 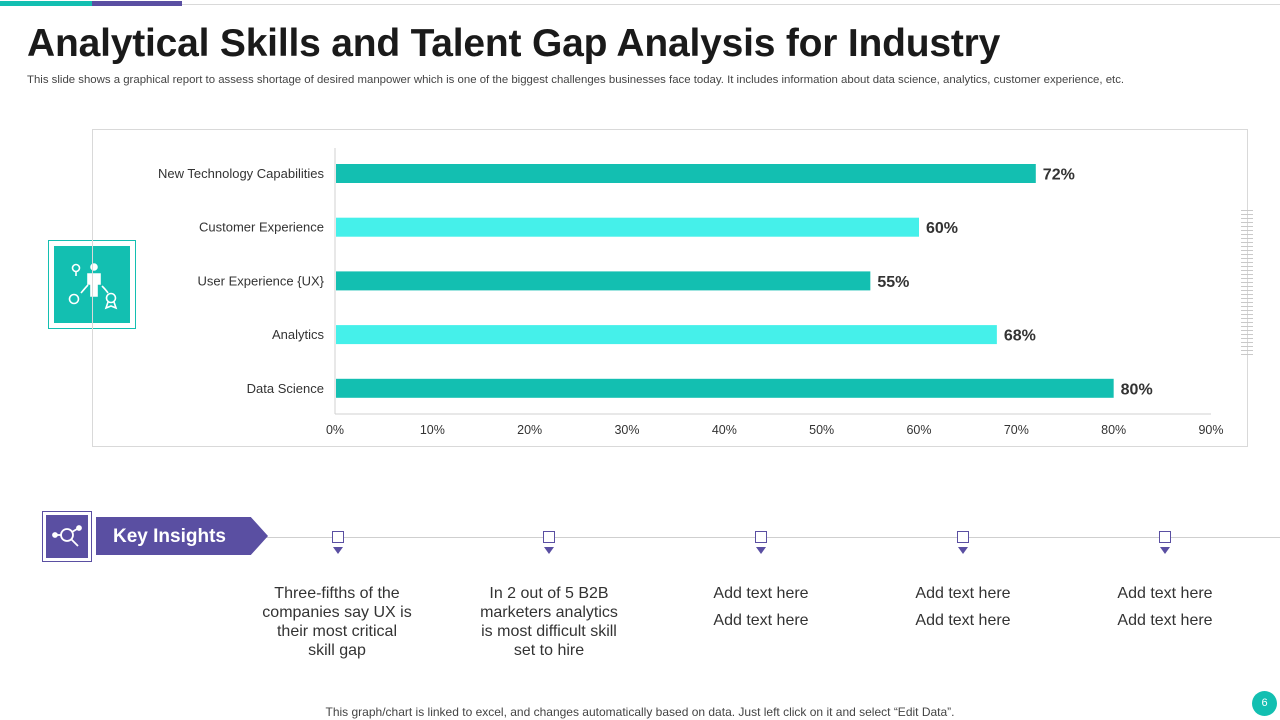 What do you see at coordinates (241, 173) in the screenshot?
I see `category-label: New Technology Capabilities` at bounding box center [241, 173].